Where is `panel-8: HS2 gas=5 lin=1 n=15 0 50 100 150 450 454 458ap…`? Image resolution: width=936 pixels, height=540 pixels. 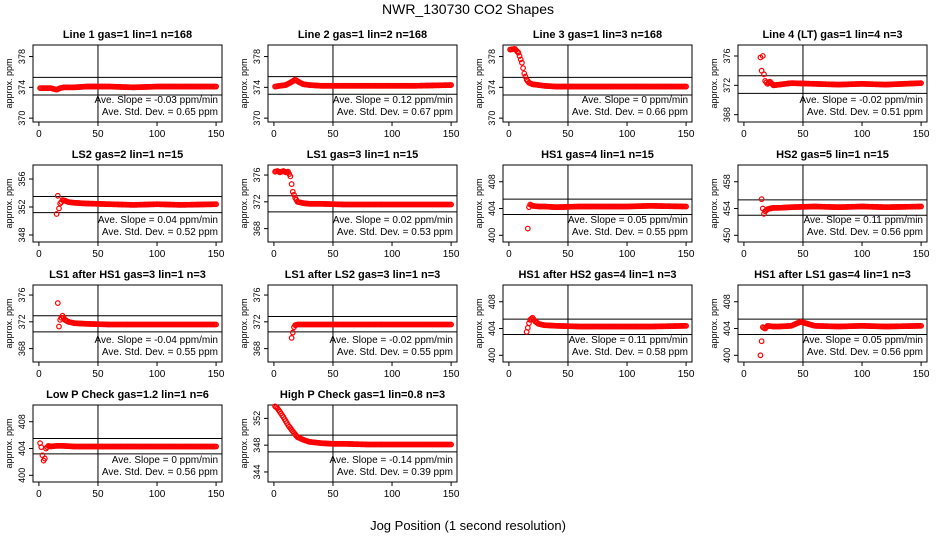 panel-8: HS2 gas=5 lin=1 n=15 0 50 100 150 450 454 458ap… is located at coordinates (819, 204).